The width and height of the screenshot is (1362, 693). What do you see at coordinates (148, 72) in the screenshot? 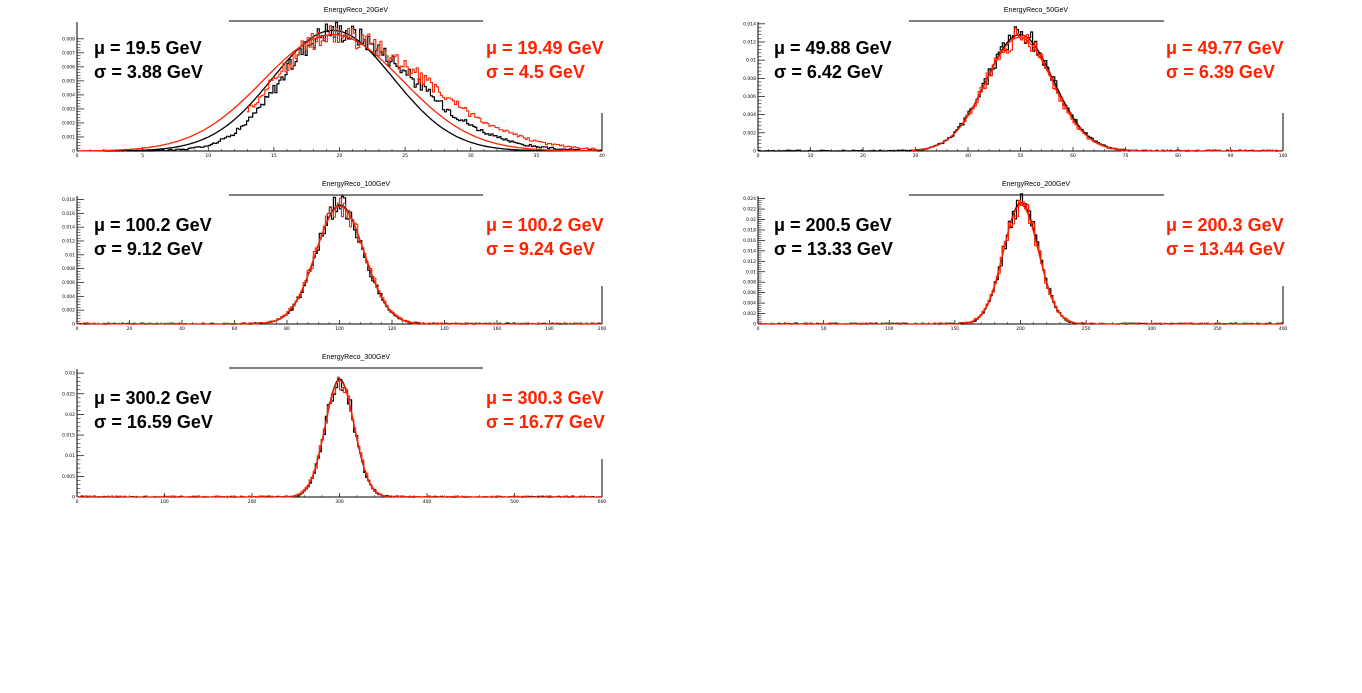
I see `black-sigma-label: σ = 3.88 GeV` at bounding box center [148, 72].